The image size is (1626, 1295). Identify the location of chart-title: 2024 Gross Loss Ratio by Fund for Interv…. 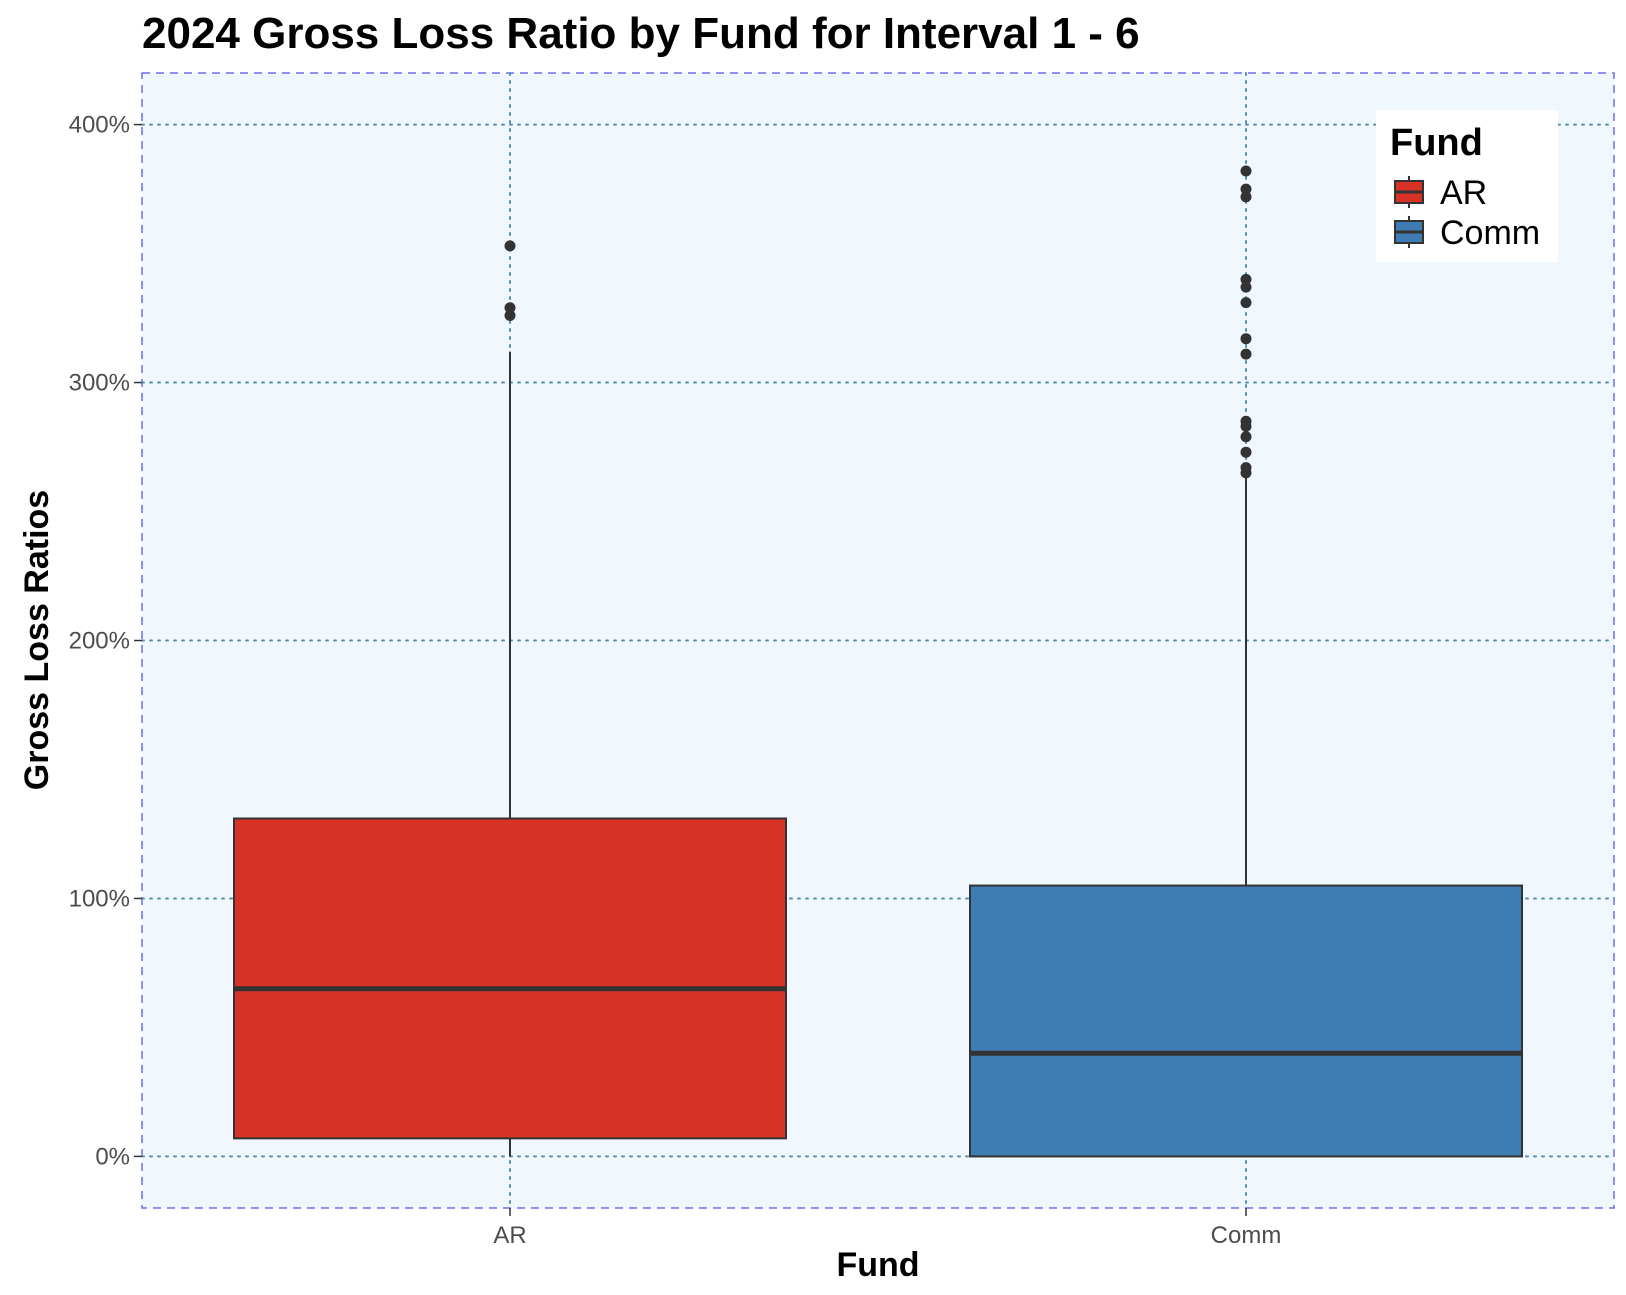
(641, 33).